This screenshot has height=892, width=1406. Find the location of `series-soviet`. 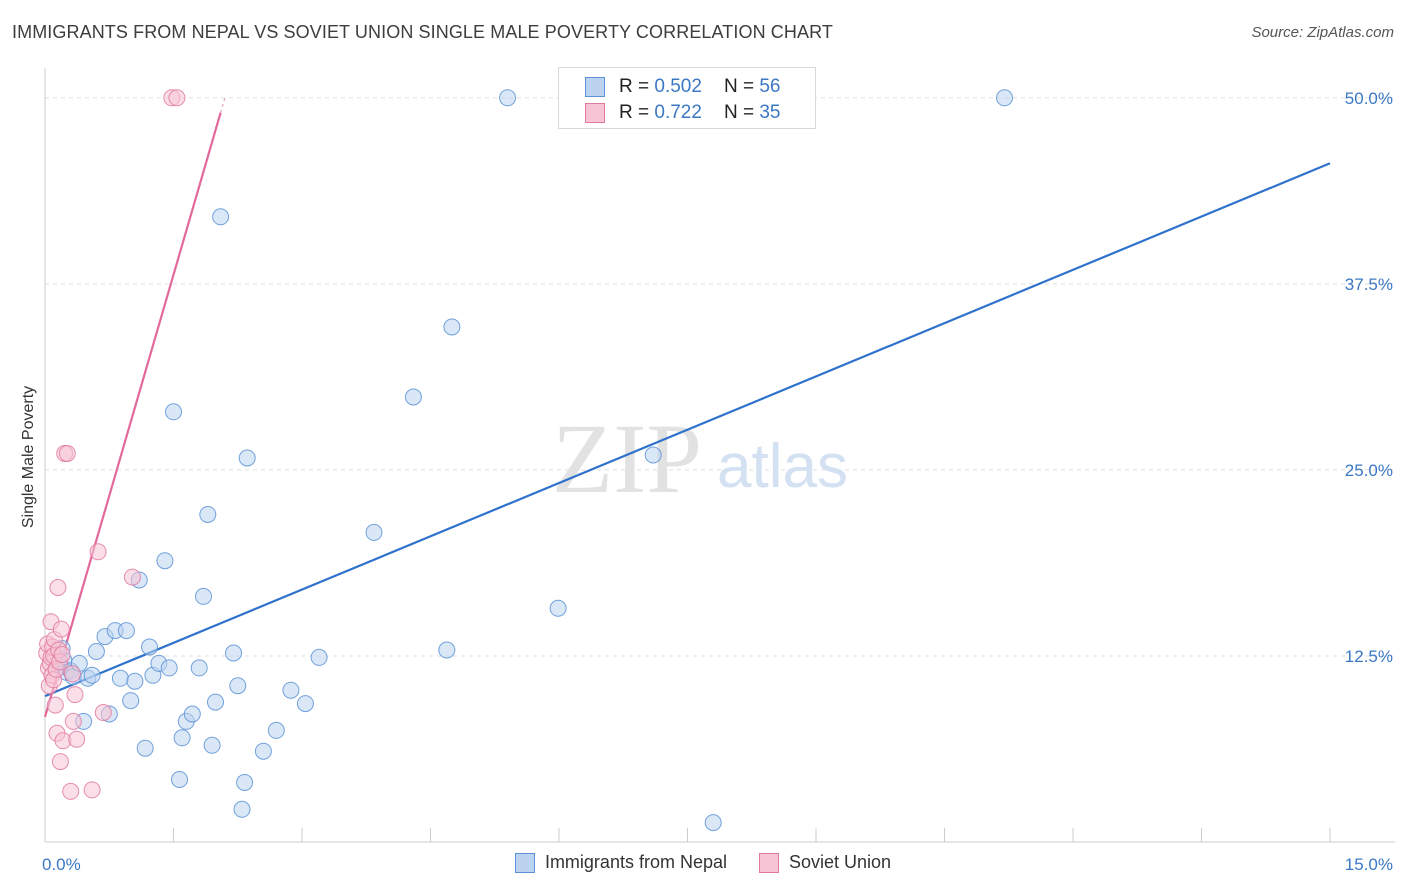

series-soviet is located at coordinates (112, 444).